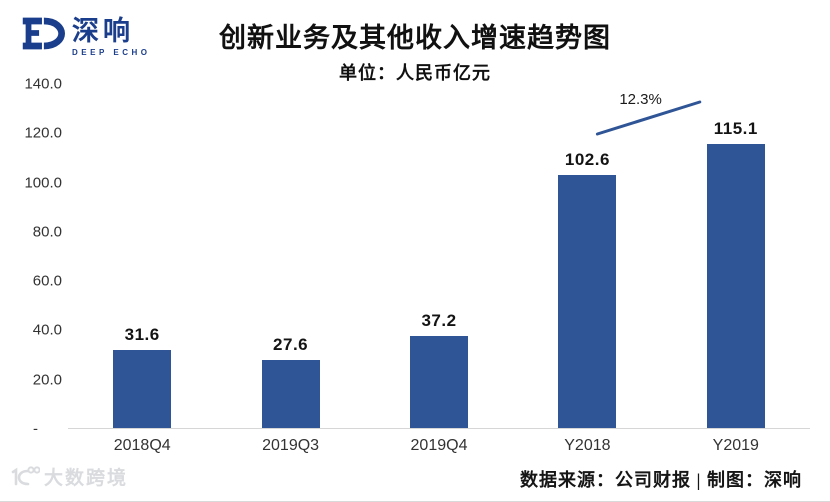  Describe the element at coordinates (103, 31) in the screenshot. I see `brand-name-cn: 深响` at that location.